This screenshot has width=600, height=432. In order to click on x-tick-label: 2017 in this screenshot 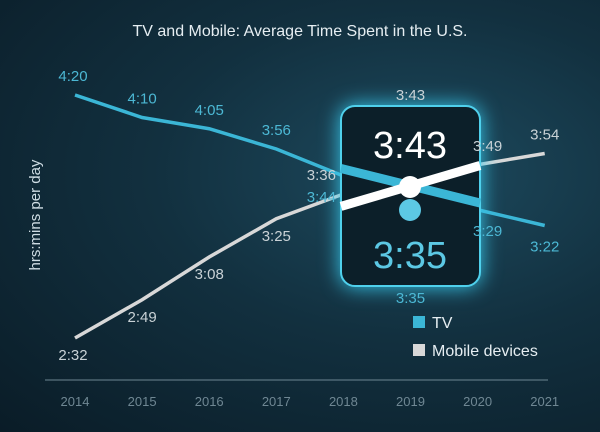, I will do `click(276, 401)`.